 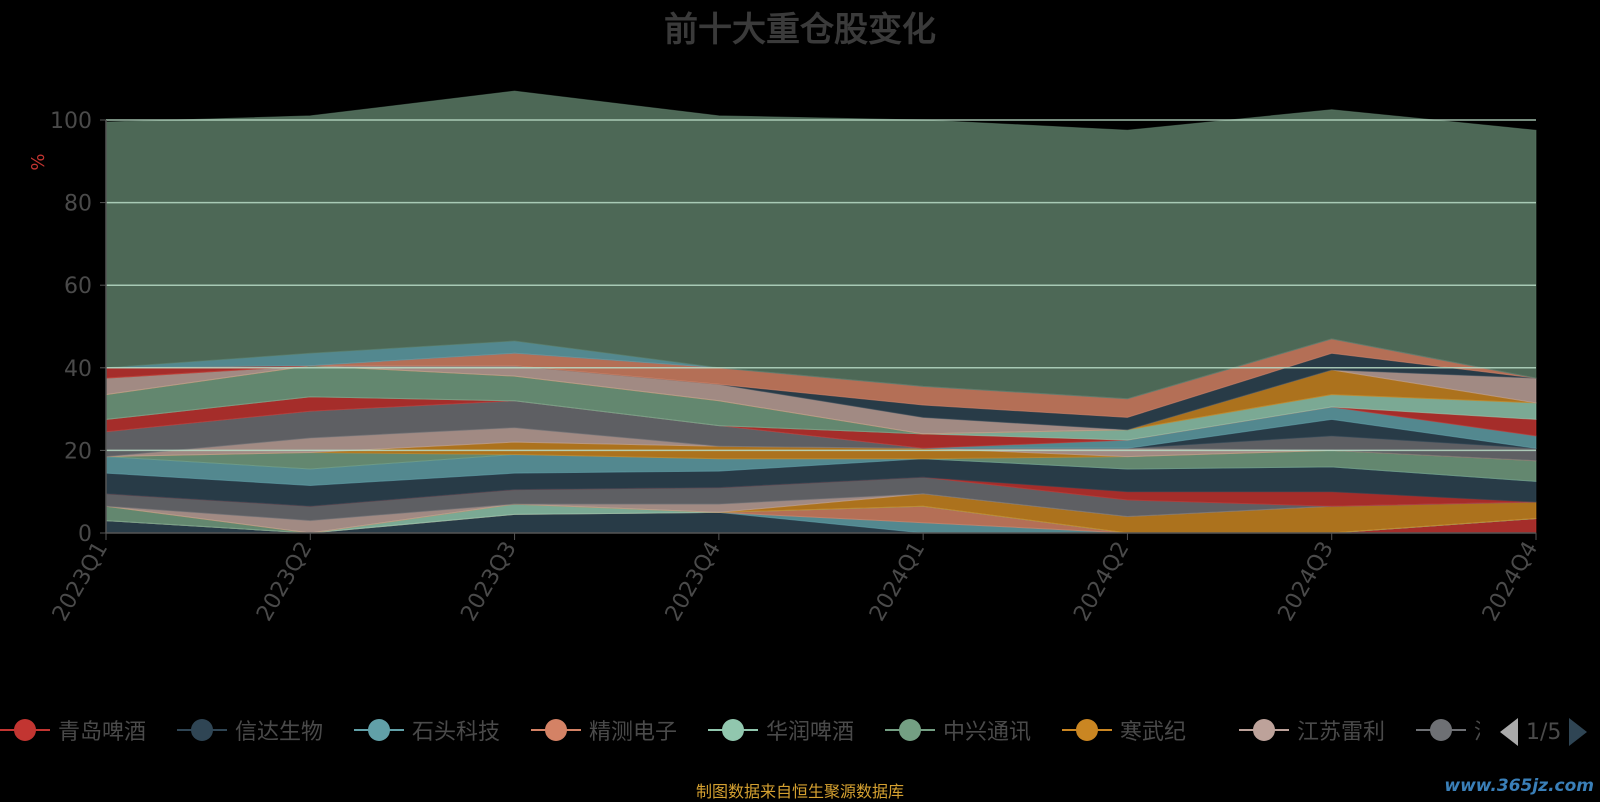 What do you see at coordinates (456, 732) in the screenshot?
I see `legend-label: 石头科技` at bounding box center [456, 732].